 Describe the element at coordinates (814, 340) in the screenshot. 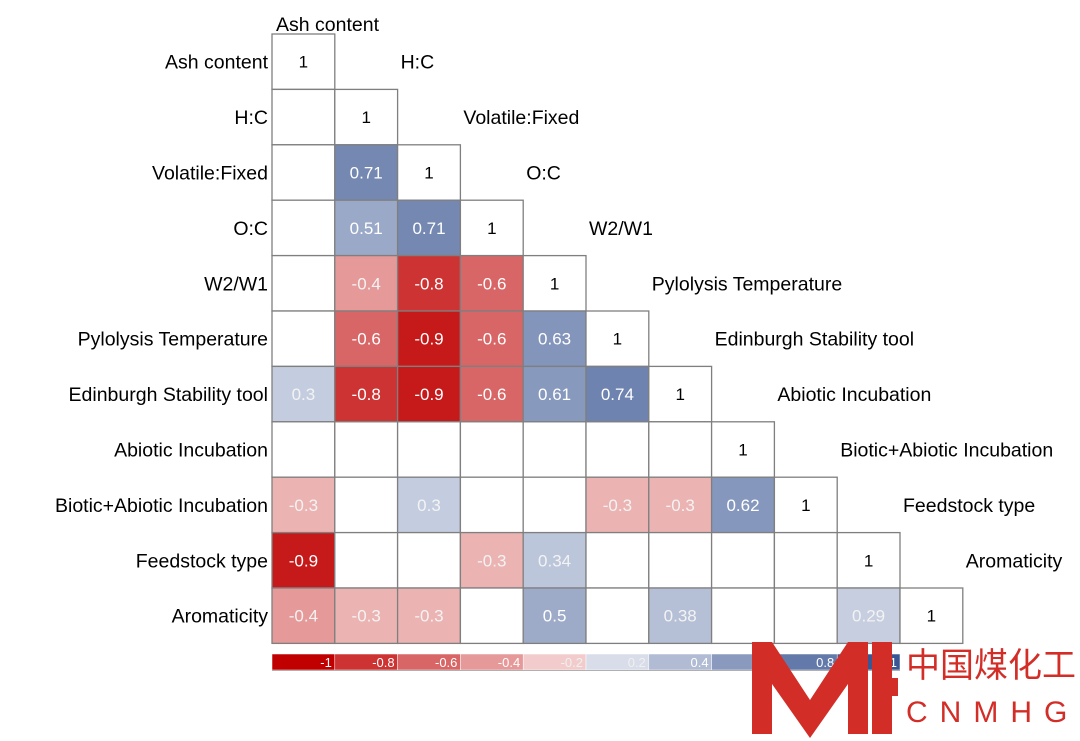

I see `column-label: Edinburgh Stability tool` at that location.